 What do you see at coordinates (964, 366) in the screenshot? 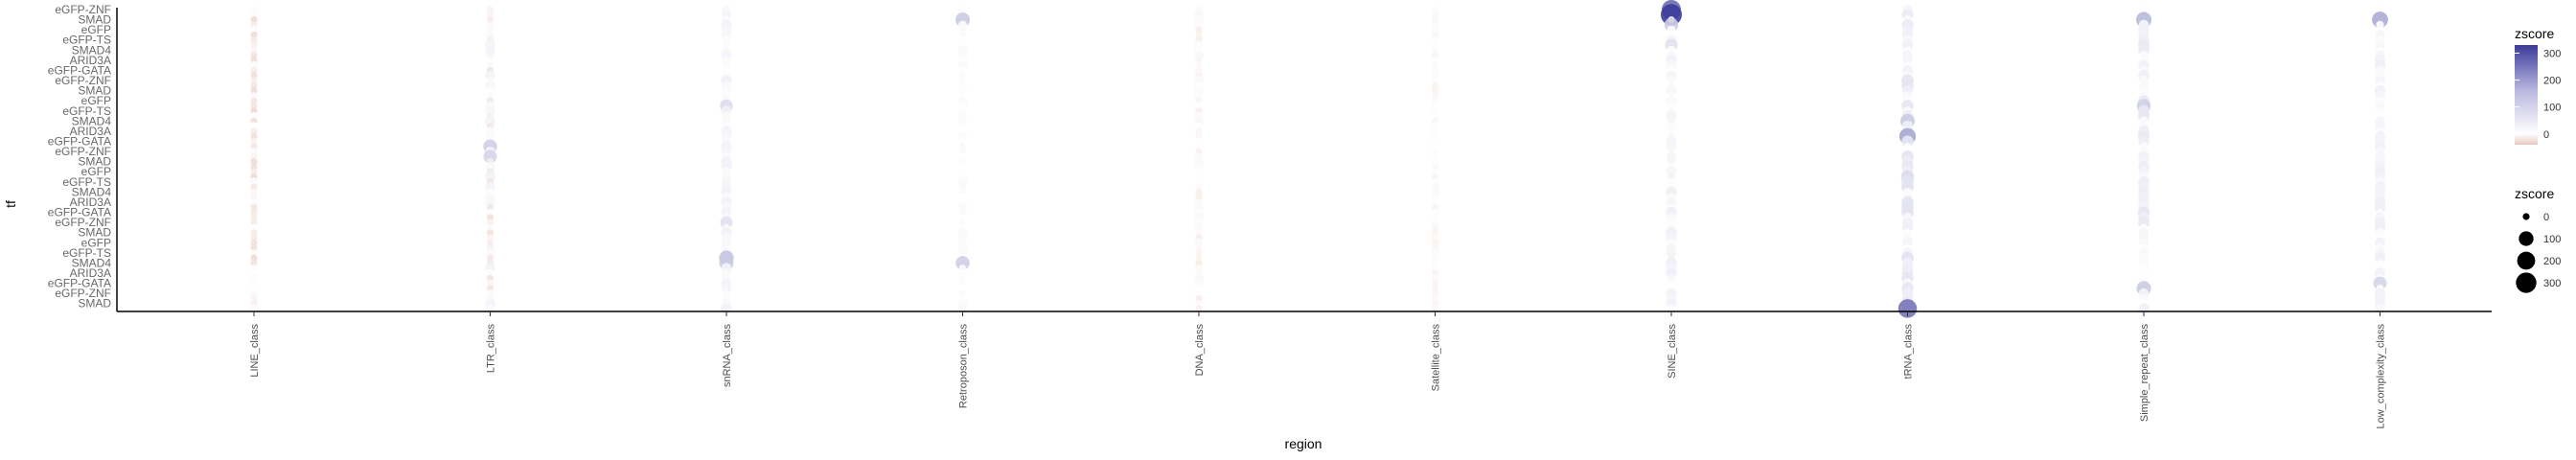
I see `x-tick-label-Retroposon_class: Retroposon_class` at bounding box center [964, 366].